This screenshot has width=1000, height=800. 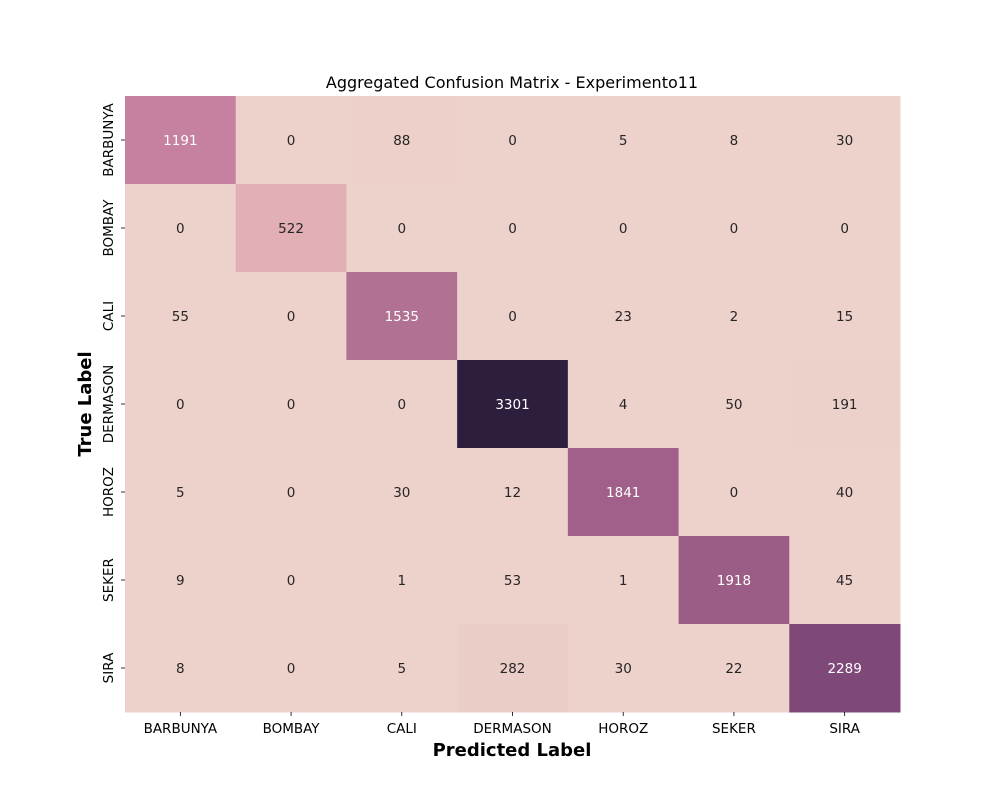 I want to click on cell-value-label: 40, so click(x=844, y=493).